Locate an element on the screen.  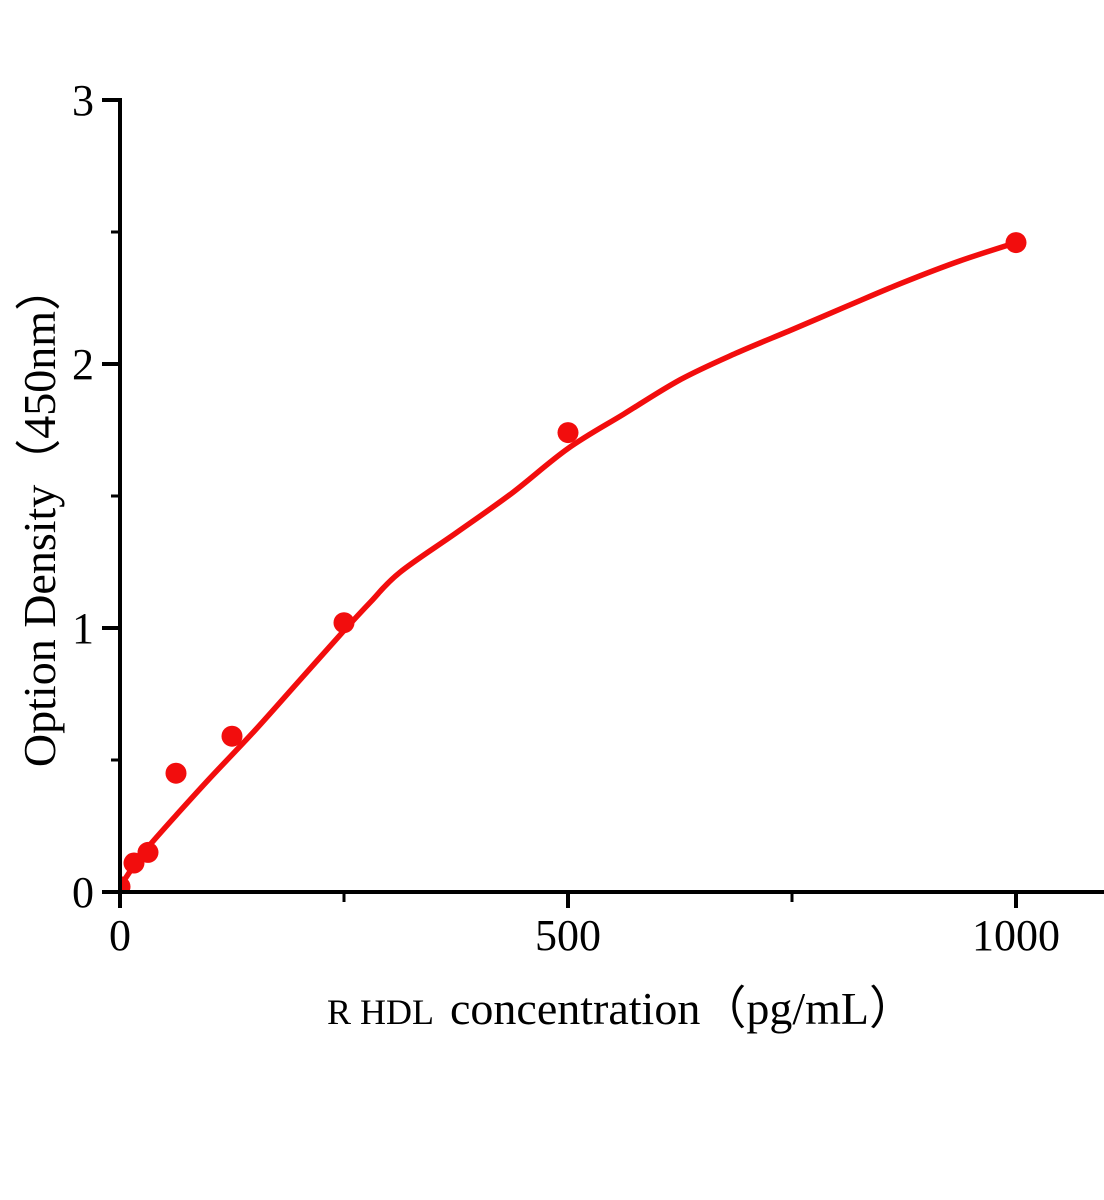
x-tick-label: 500 is located at coordinates (568, 935).